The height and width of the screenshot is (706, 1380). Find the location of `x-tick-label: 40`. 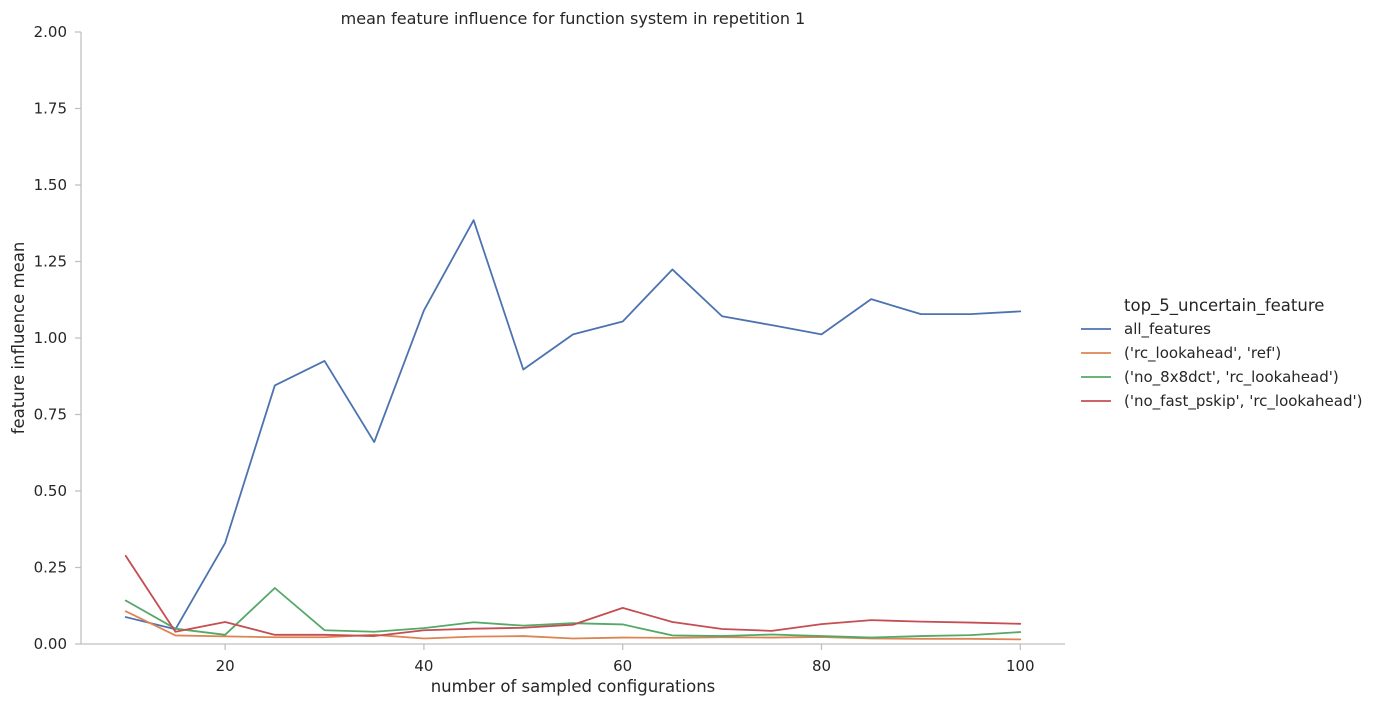

x-tick-label: 40 is located at coordinates (423, 666).